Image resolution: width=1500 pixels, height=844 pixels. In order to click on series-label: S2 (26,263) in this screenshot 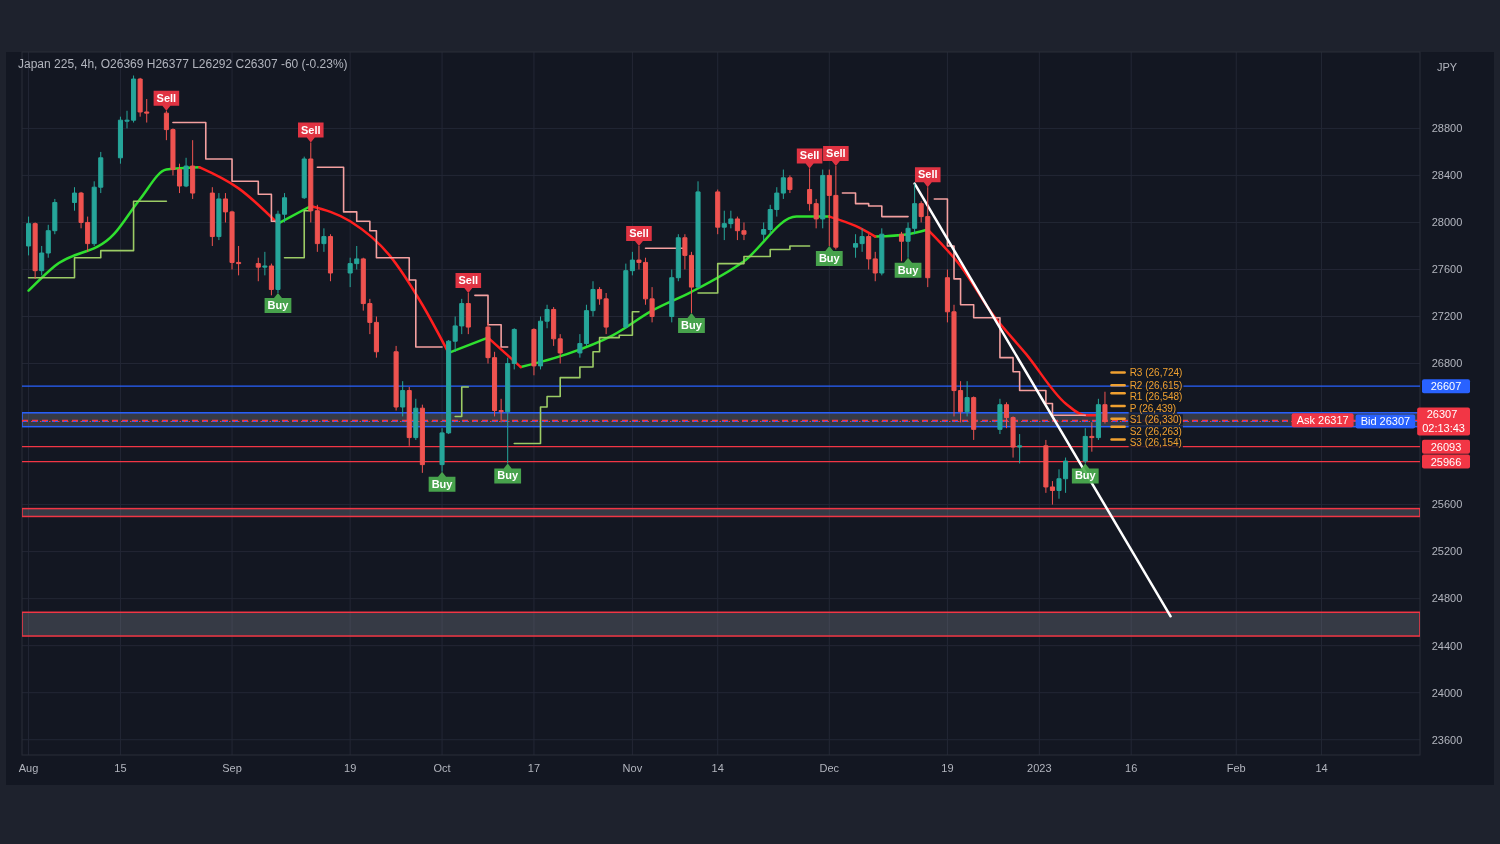, I will do `click(1155, 431)`.